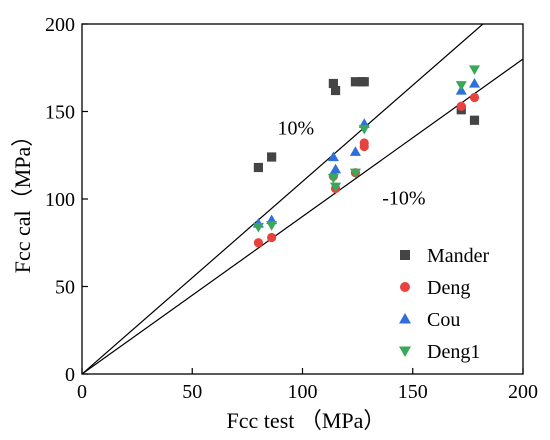  What do you see at coordinates (453, 352) in the screenshot?
I see `legend-label-3: Deng1` at bounding box center [453, 352].